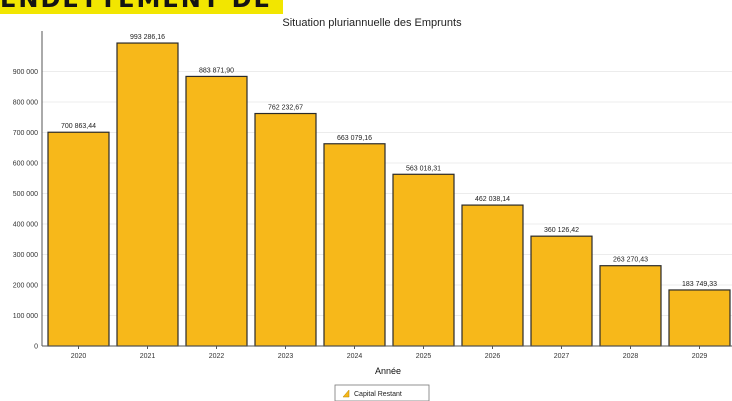 Image resolution: width=732 pixels, height=401 pixels. What do you see at coordinates (378, 394) in the screenshot?
I see `legend-label: Capital Restant` at bounding box center [378, 394].